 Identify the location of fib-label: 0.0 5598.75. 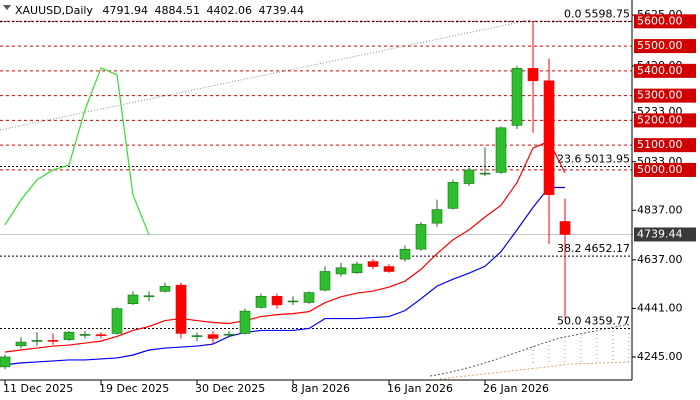
(597, 14).